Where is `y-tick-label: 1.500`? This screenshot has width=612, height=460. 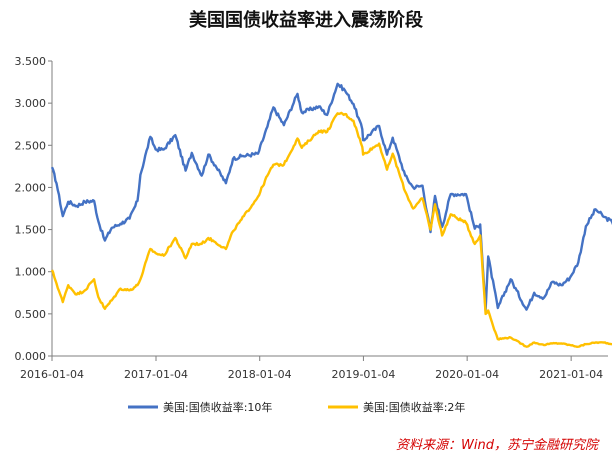 y-tick-label: 1.500 is located at coordinates (31, 230).